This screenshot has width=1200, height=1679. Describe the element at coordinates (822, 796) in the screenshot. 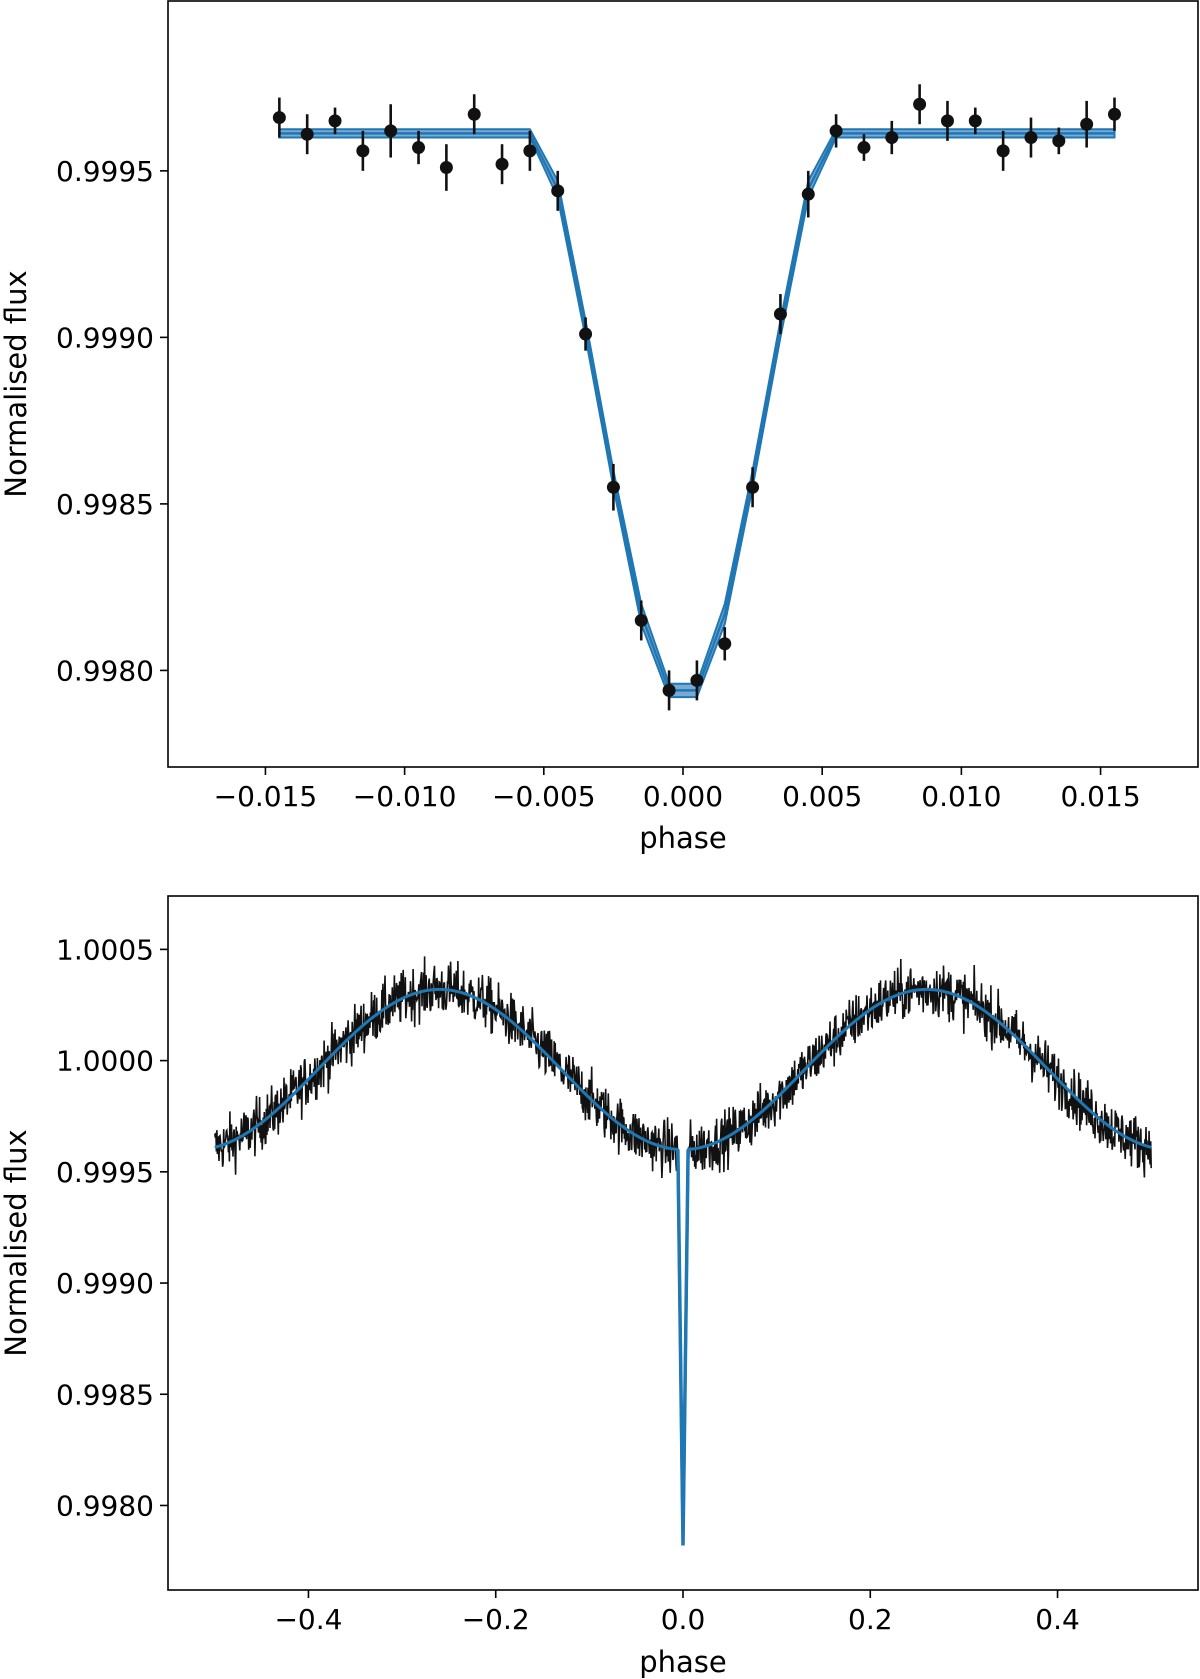

I see `x-tick-label: 0.005` at that location.